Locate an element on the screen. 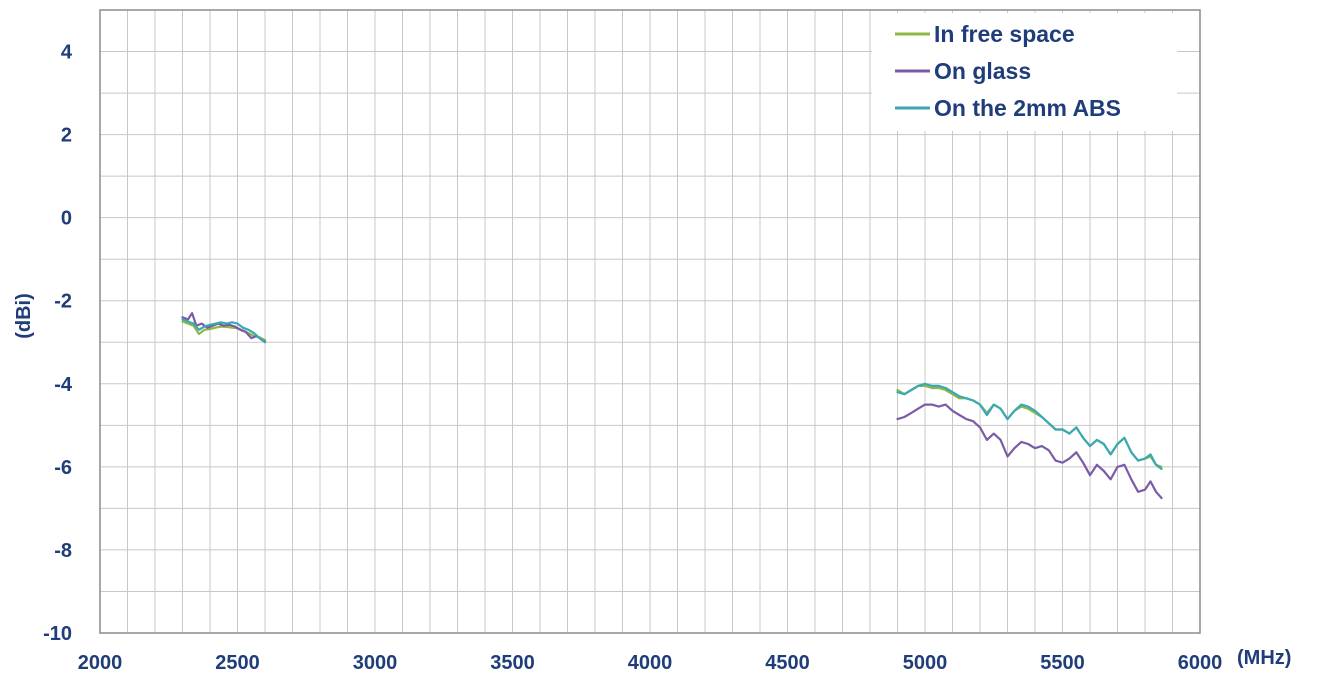  legend-label: On the 2mm ABS is located at coordinates (1027, 108).